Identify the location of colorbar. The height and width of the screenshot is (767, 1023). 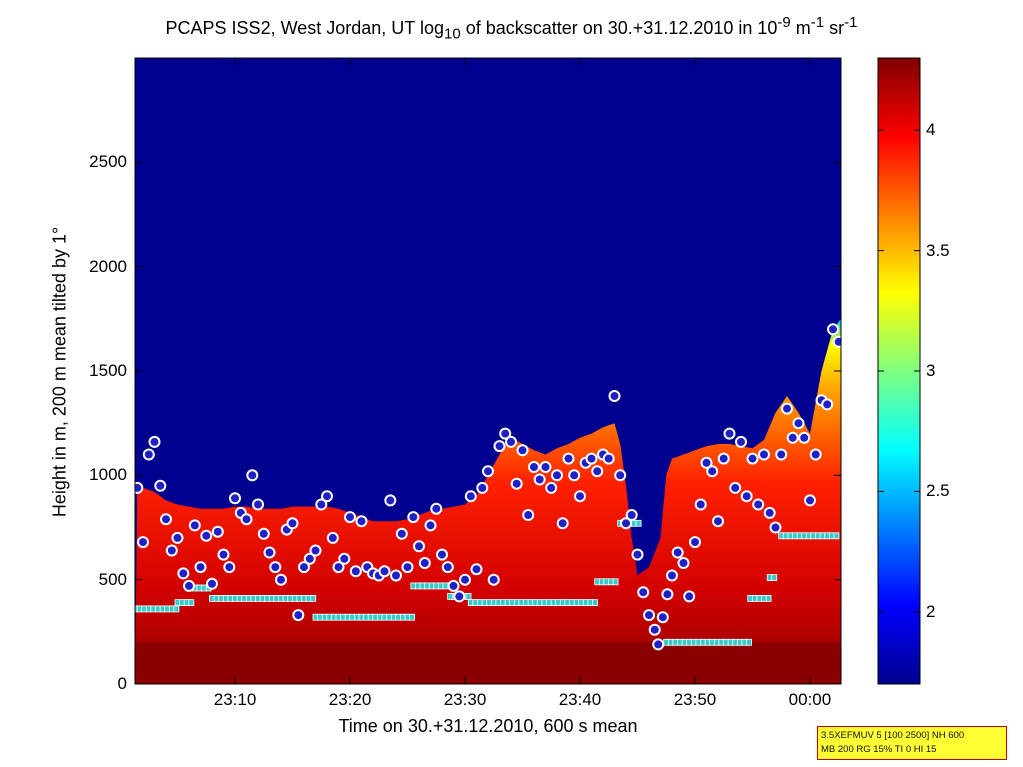
(899, 371).